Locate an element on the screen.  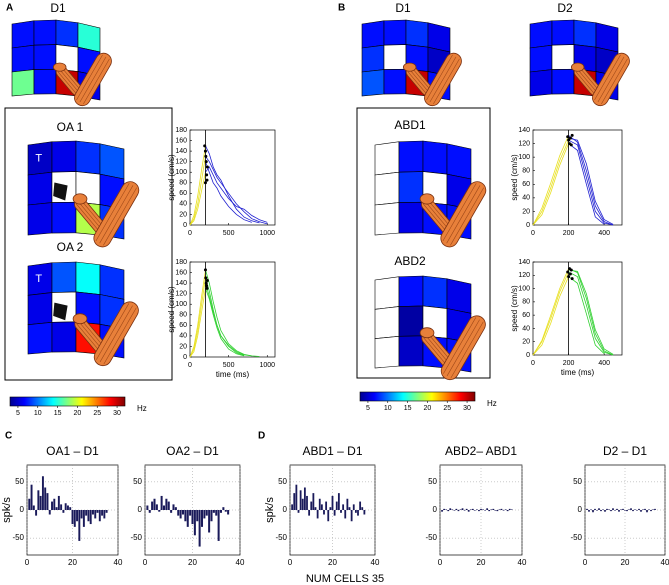
empty-cell is located at coordinates (563, 57).